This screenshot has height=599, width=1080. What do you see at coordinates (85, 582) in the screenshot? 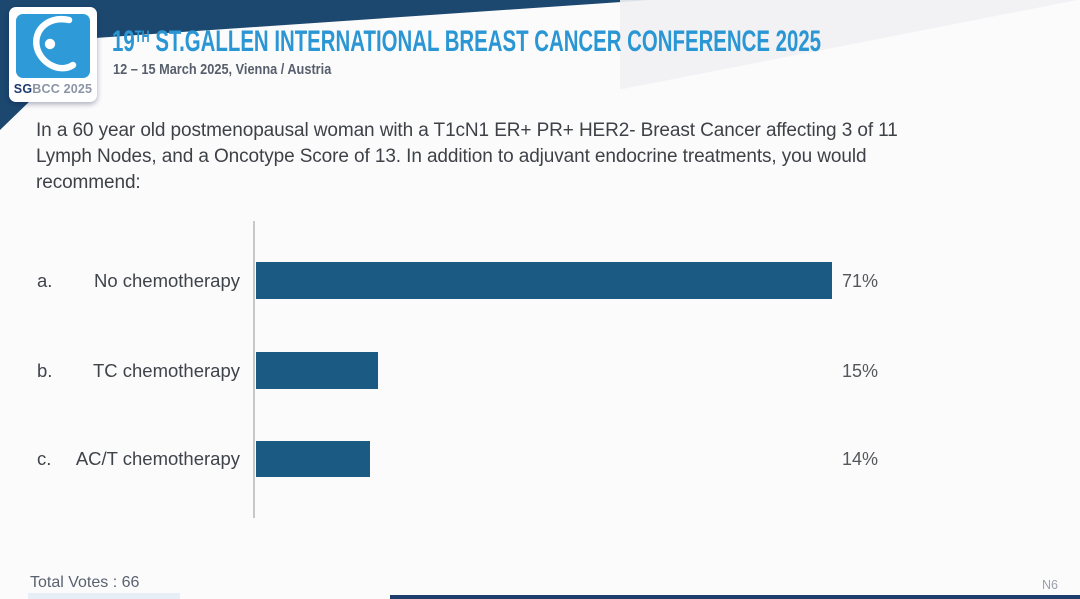
I see `total-votes-label: Total Votes : 66` at bounding box center [85, 582].